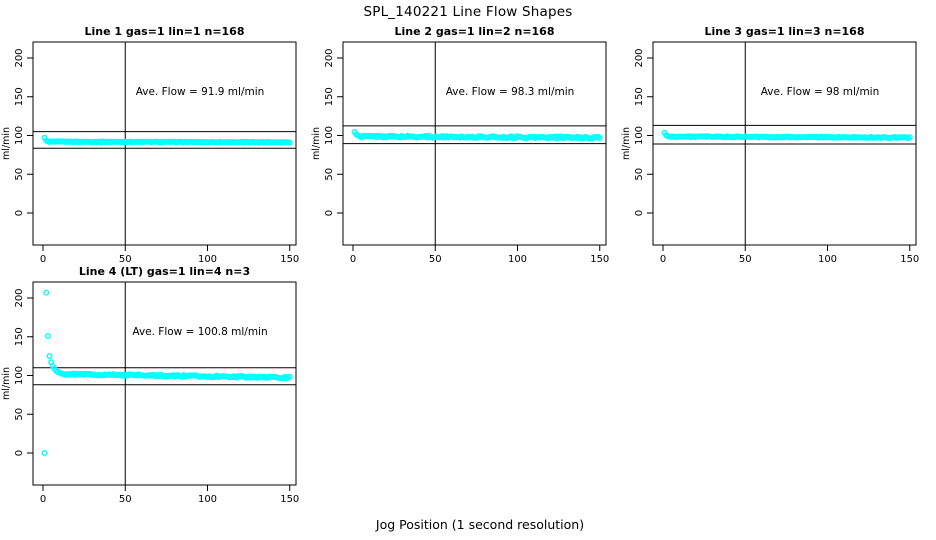 The image size is (936, 540). Describe the element at coordinates (480, 524) in the screenshot. I see `x-axis-label: Jog Position (1 second resolution)` at that location.